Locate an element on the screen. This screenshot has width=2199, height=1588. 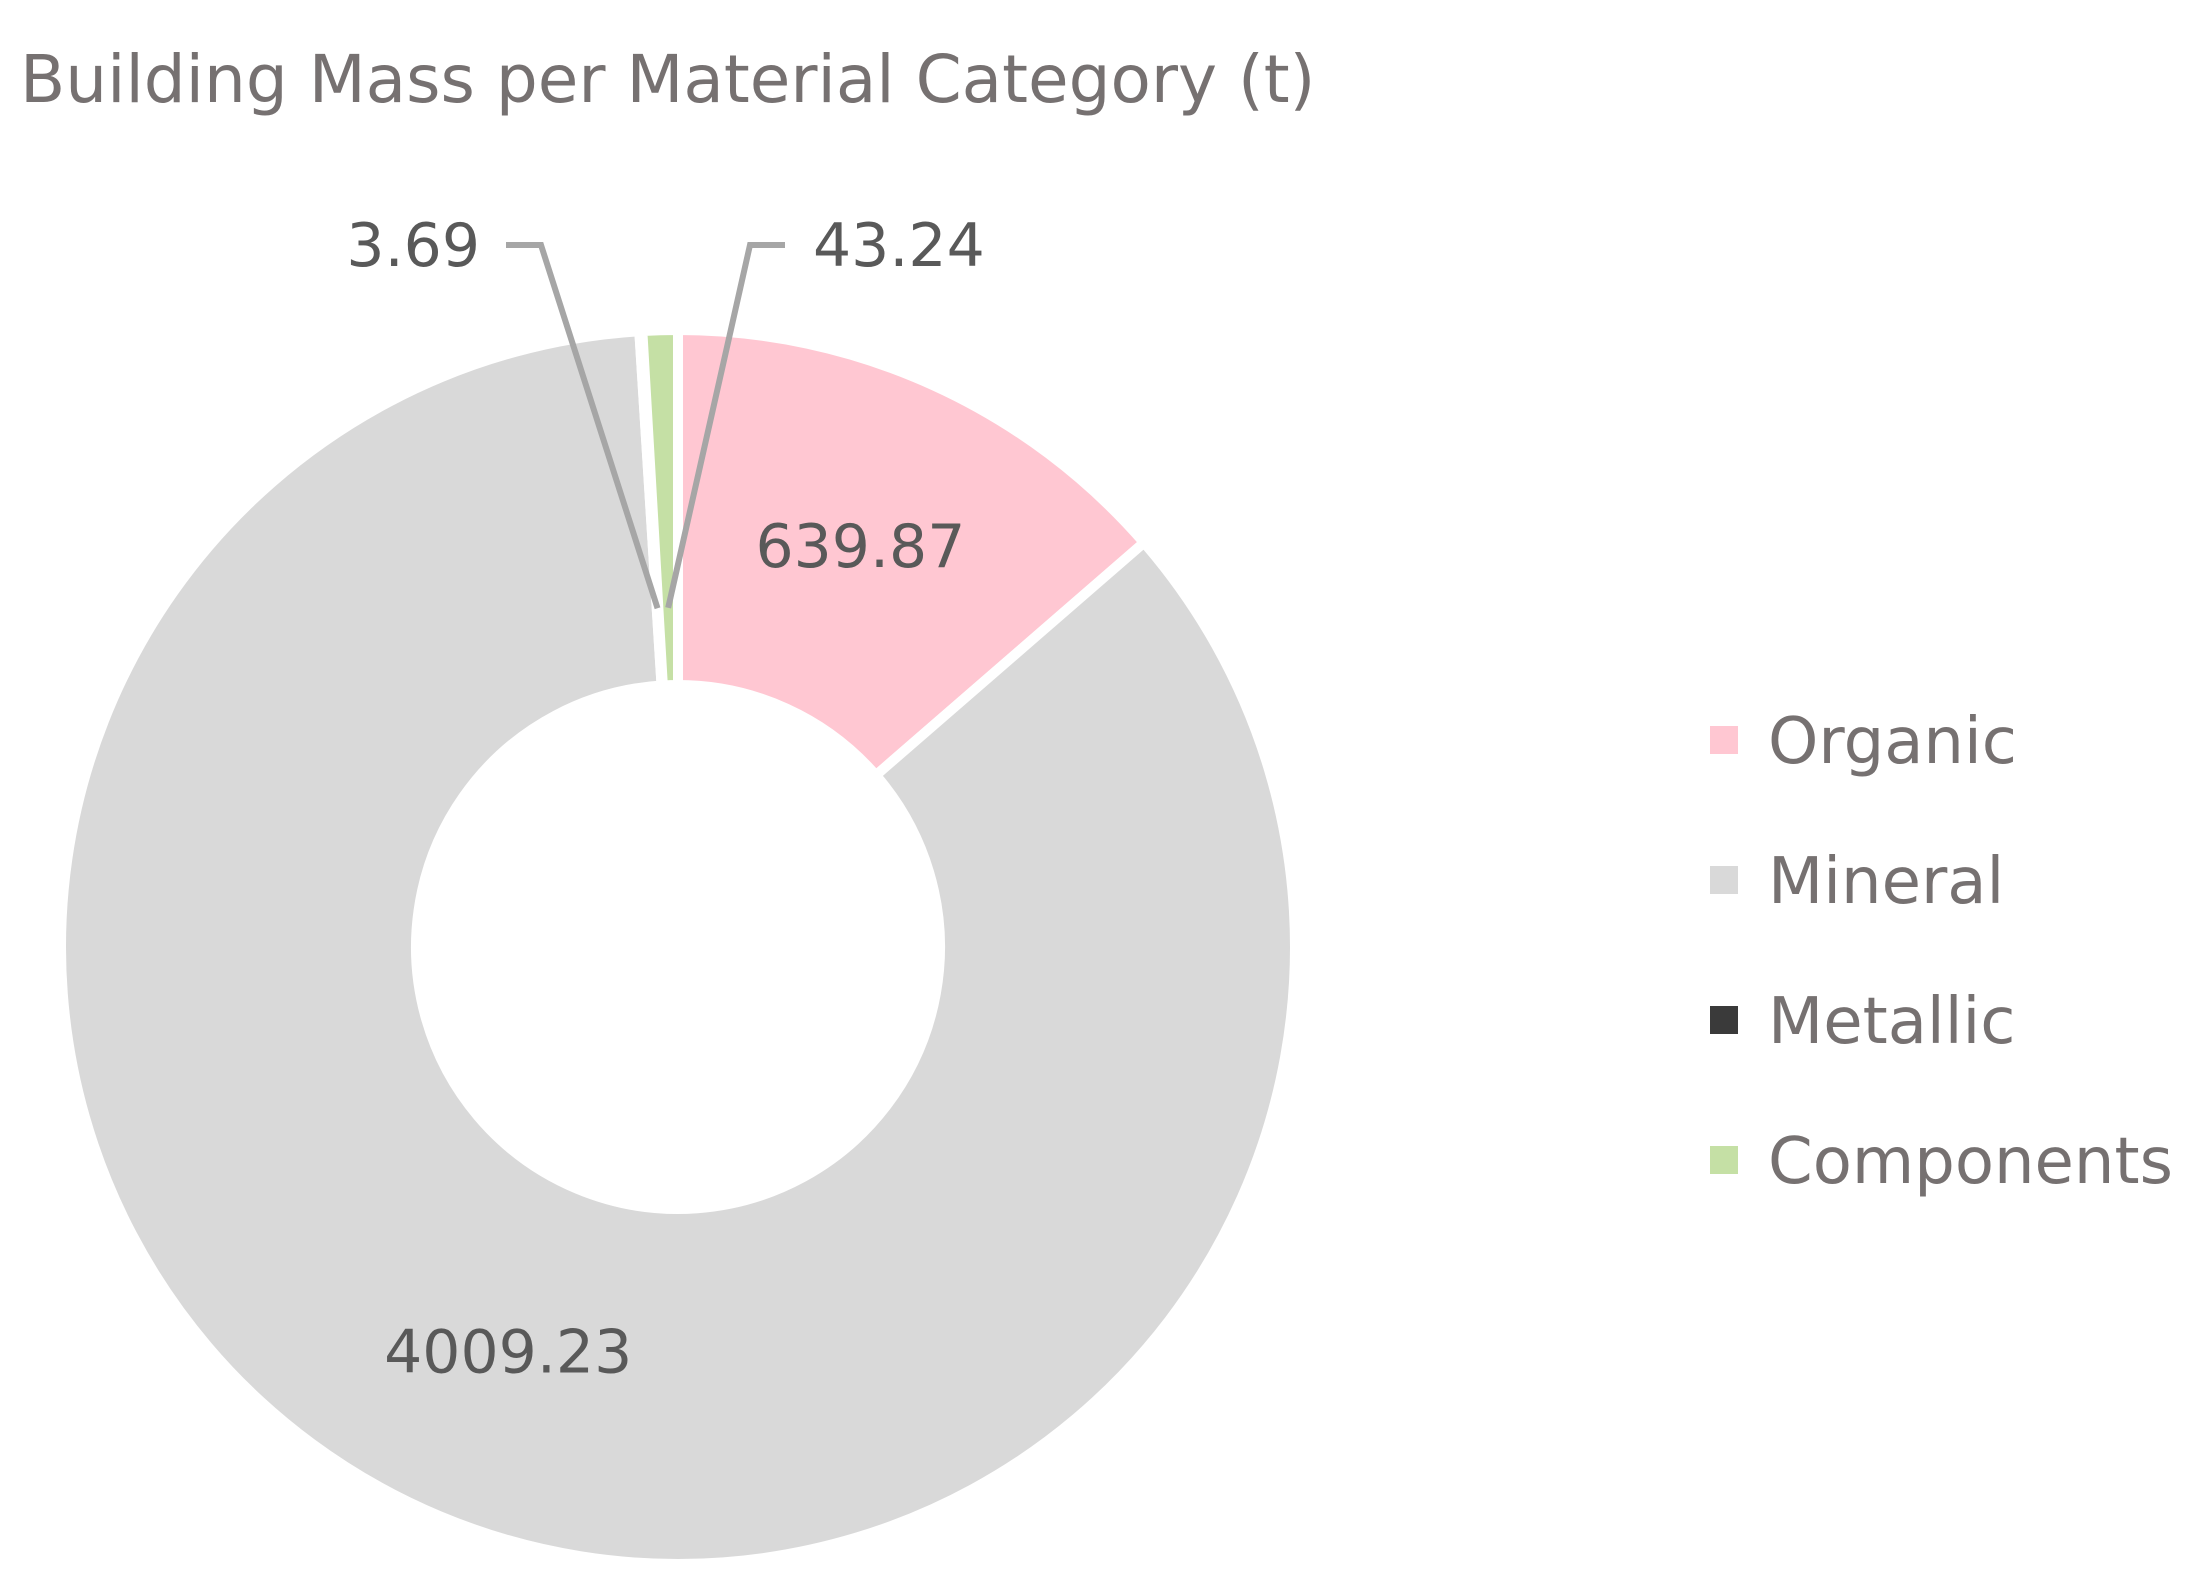
data-label-mineral: 4009.23 is located at coordinates (508, 1352).